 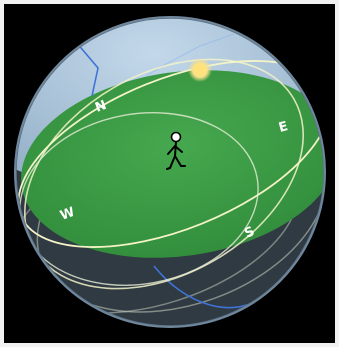 I want to click on meridian-line, so click(x=190, y=55).